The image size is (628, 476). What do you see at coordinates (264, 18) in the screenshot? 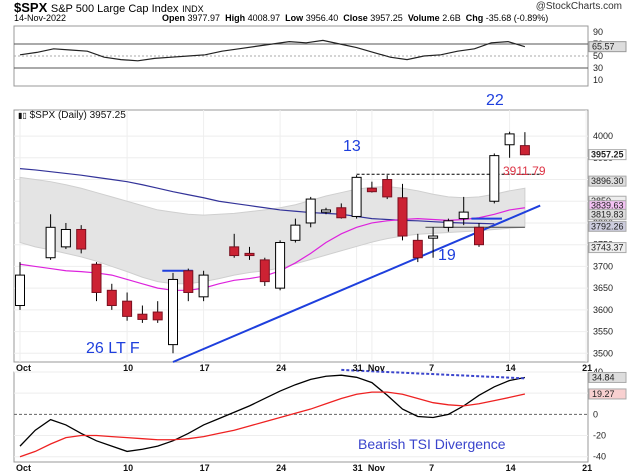
I see `high-value: 4008.97` at bounding box center [264, 18].